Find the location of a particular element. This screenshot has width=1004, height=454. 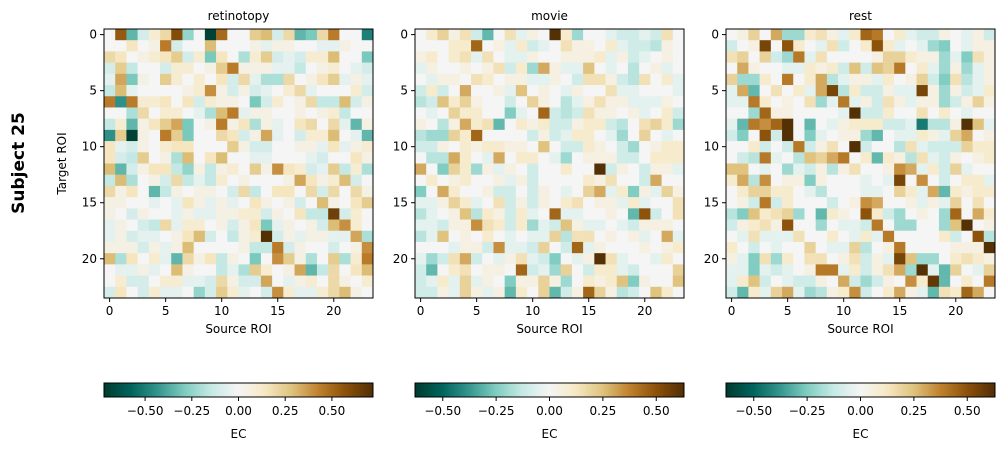

y-tick-label: 10 is located at coordinates (89, 147).